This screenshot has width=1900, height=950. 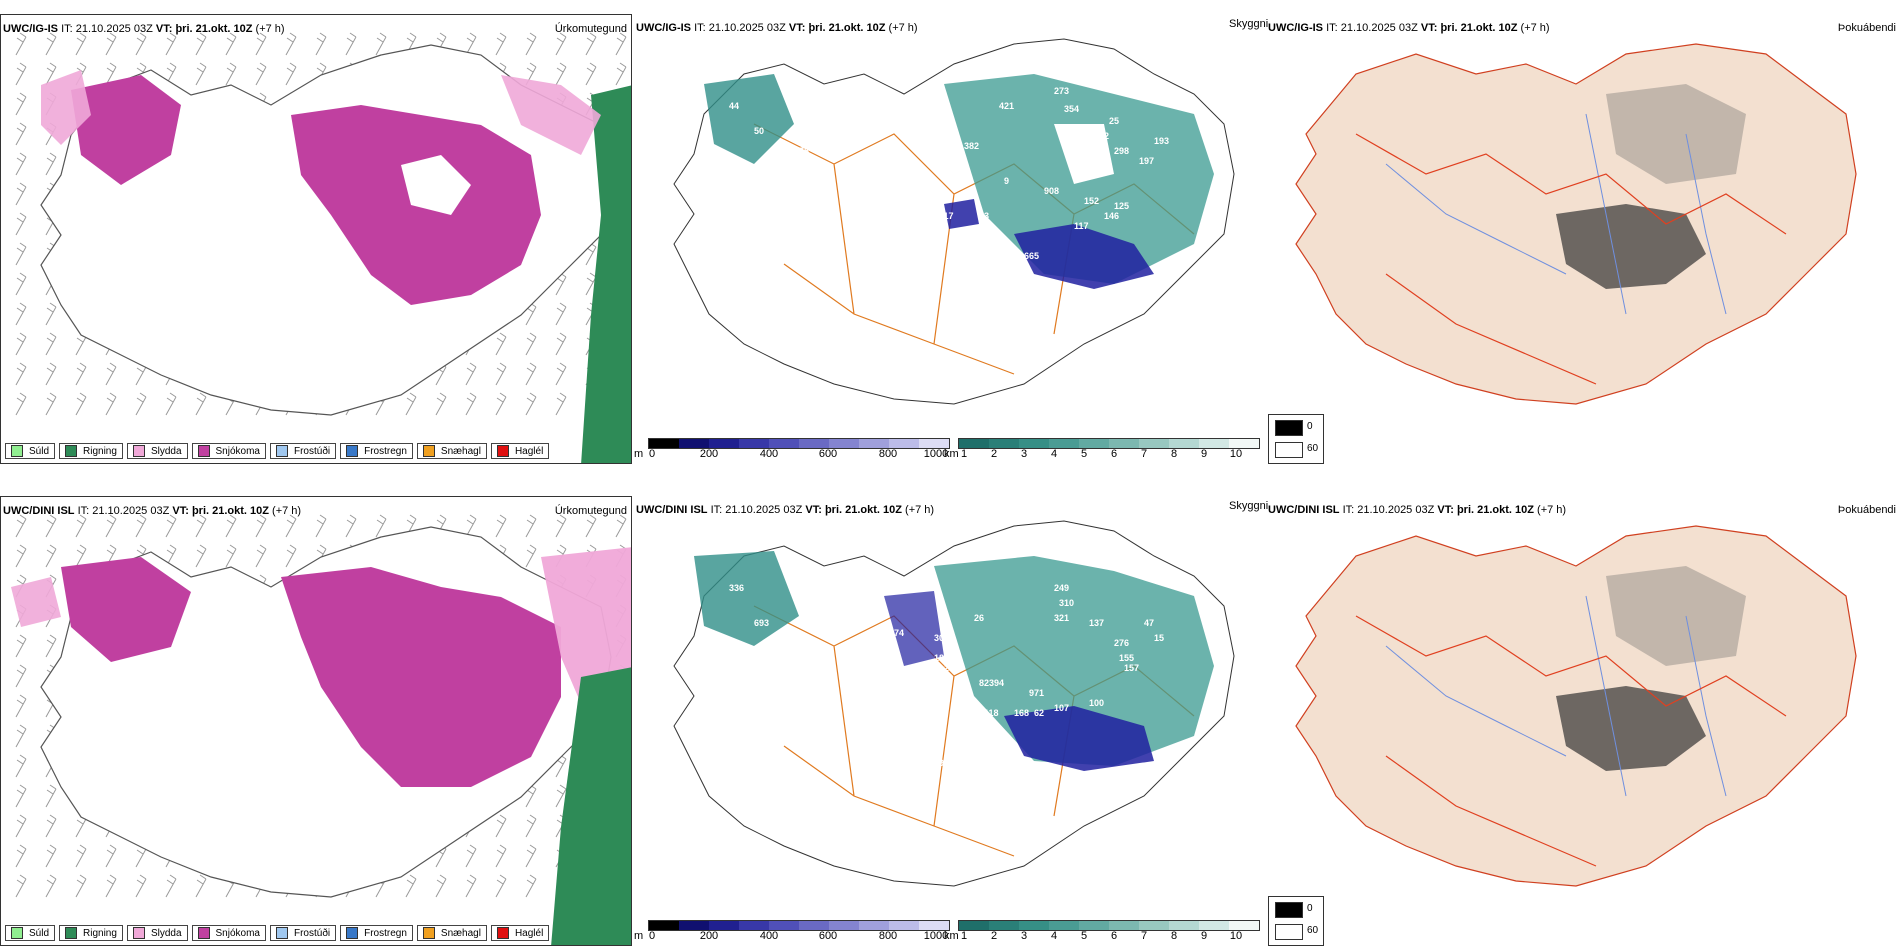 I want to click on legend-item: Frostúði, so click(x=303, y=451).